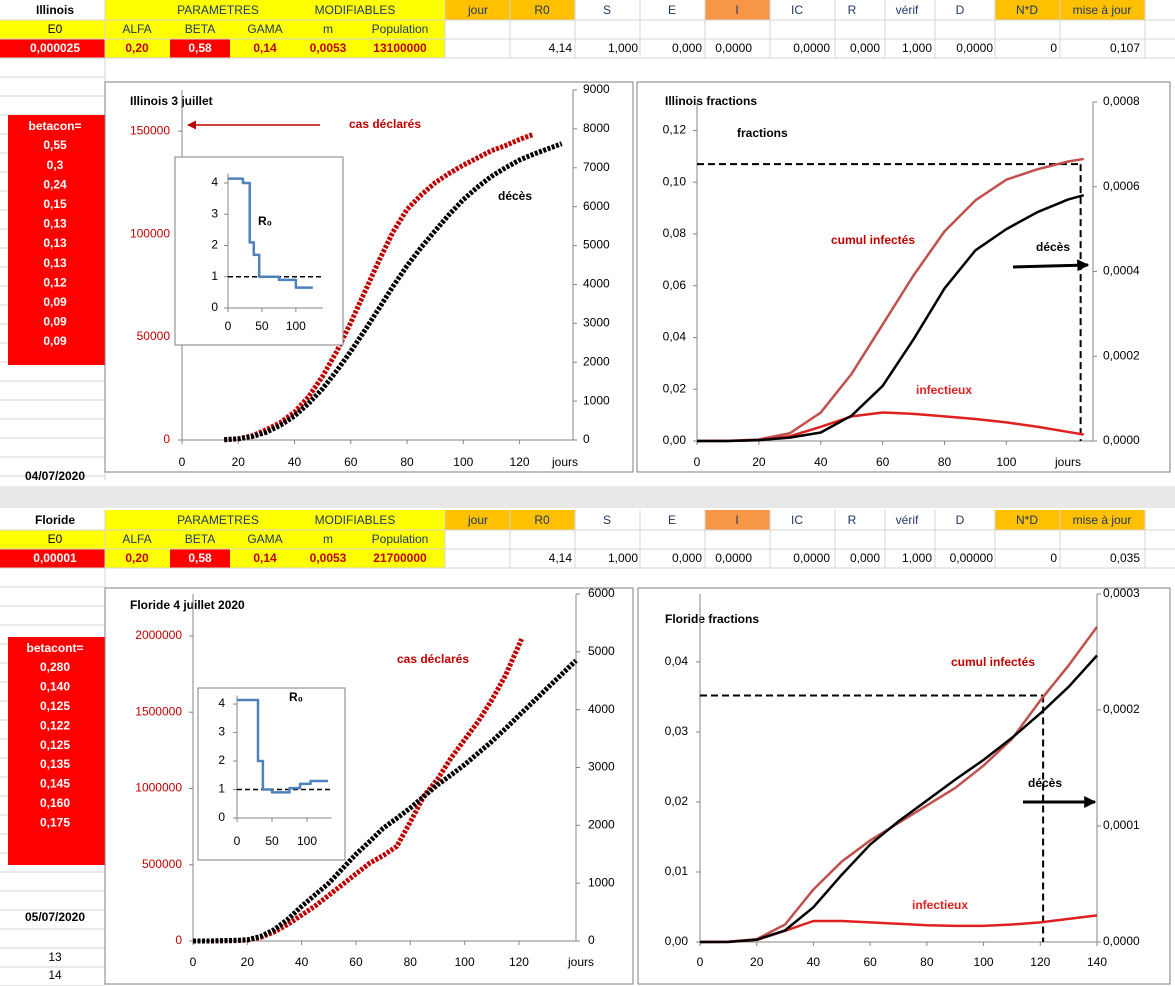 This screenshot has width=1175, height=986. Describe the element at coordinates (972, 558) in the screenshot. I see `value-cell: 0,00000` at that location.